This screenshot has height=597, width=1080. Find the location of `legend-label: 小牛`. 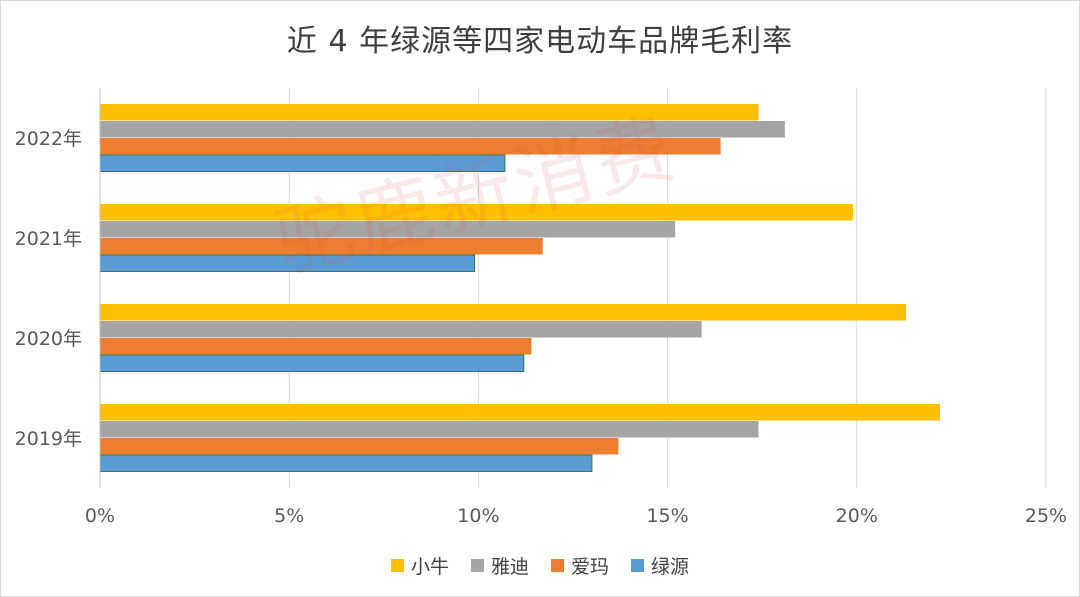

legend-label: 小牛 is located at coordinates (429, 567).